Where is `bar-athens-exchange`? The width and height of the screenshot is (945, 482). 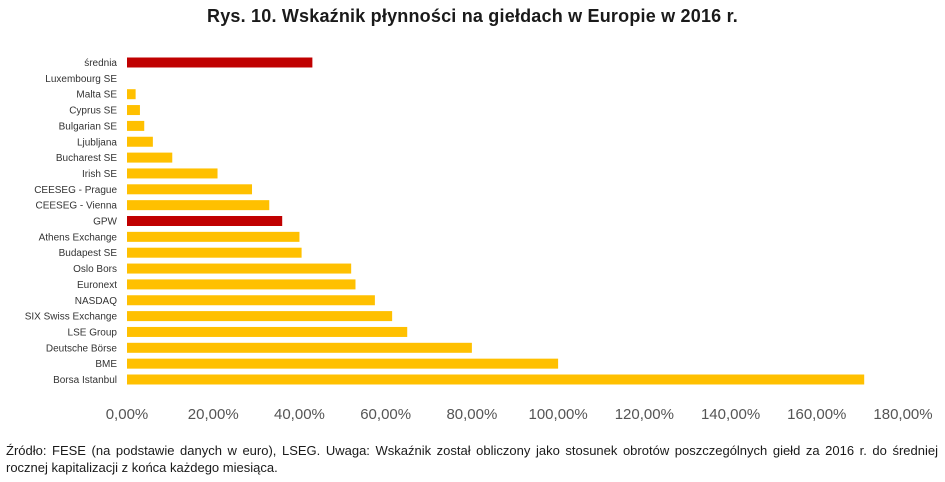
bar-athens-exchange is located at coordinates (213, 236).